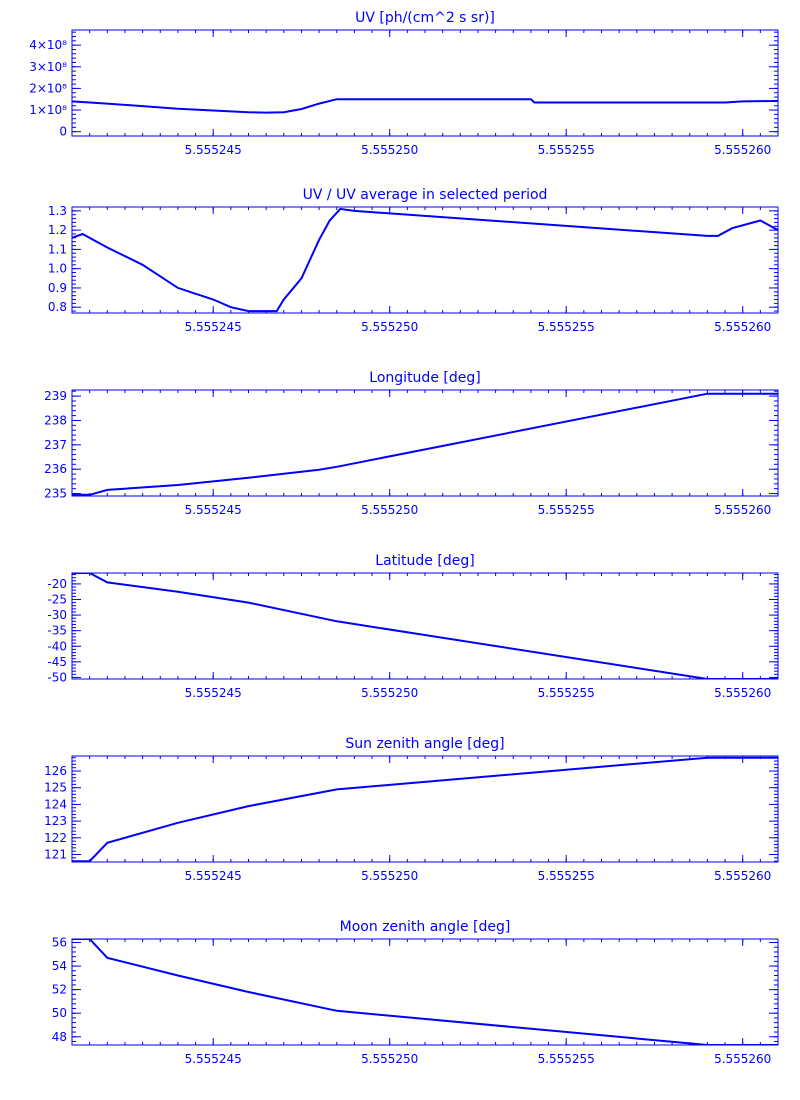  What do you see at coordinates (425, 18) in the screenshot?
I see `chart-title: UV [ph/(cm^2 s sr)]` at bounding box center [425, 18].